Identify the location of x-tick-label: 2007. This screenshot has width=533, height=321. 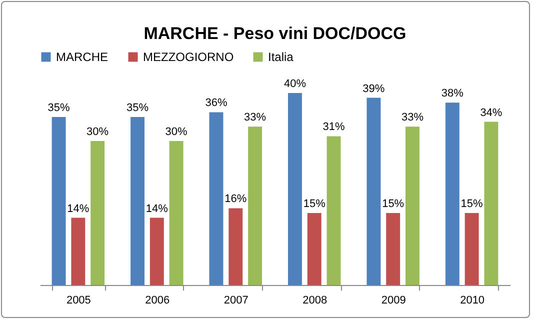
(236, 300).